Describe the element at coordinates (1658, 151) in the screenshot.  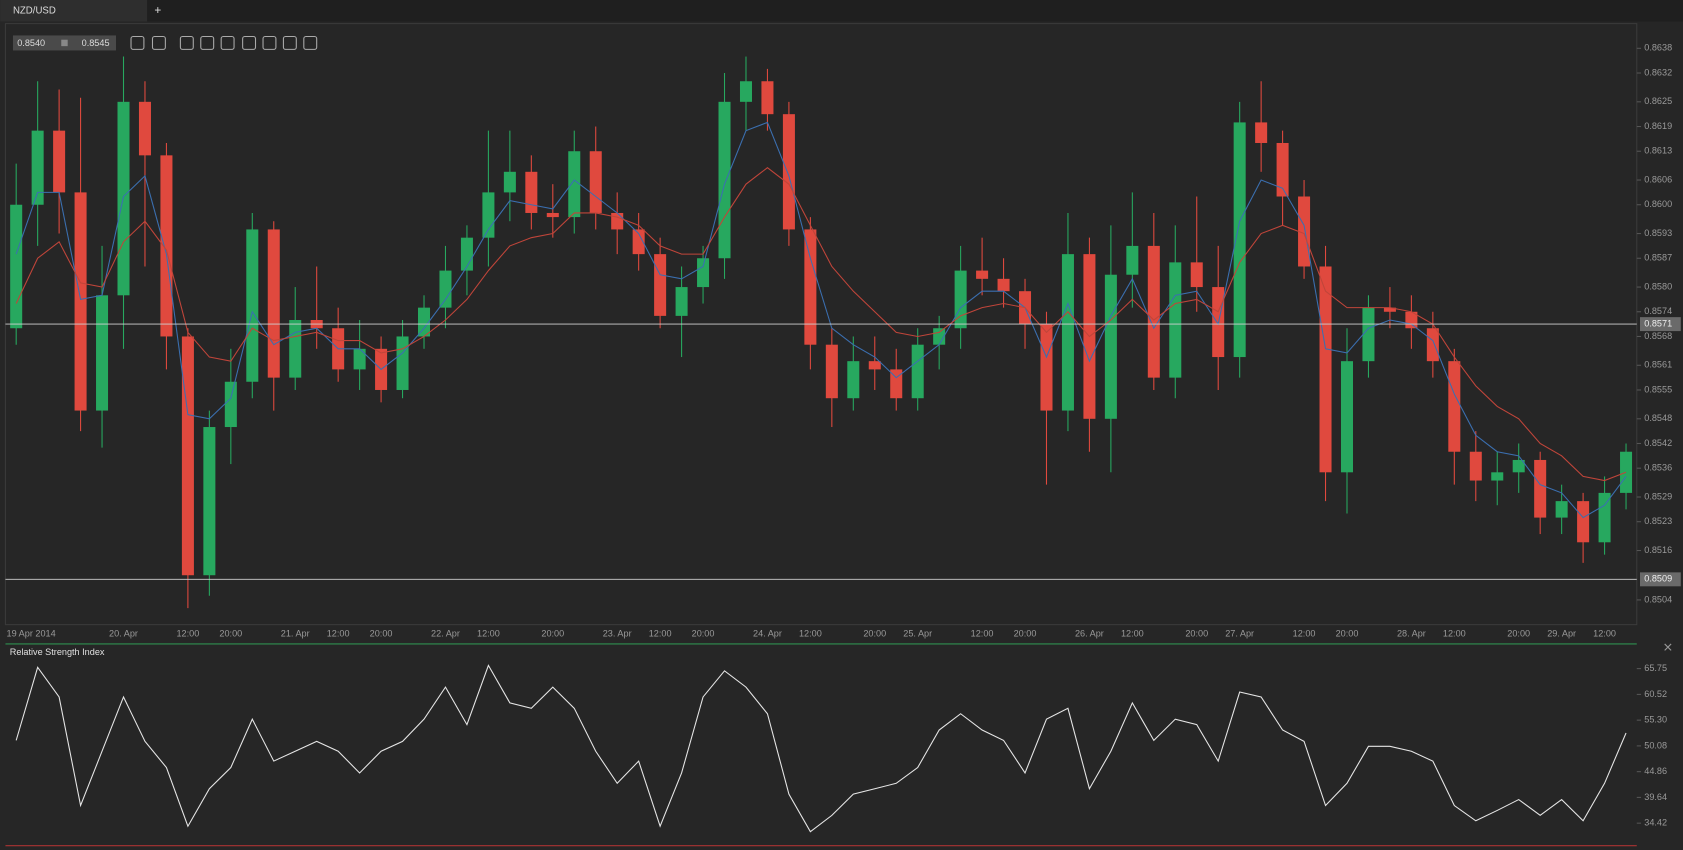
I see `y-tick-label: 0.8613` at that location.